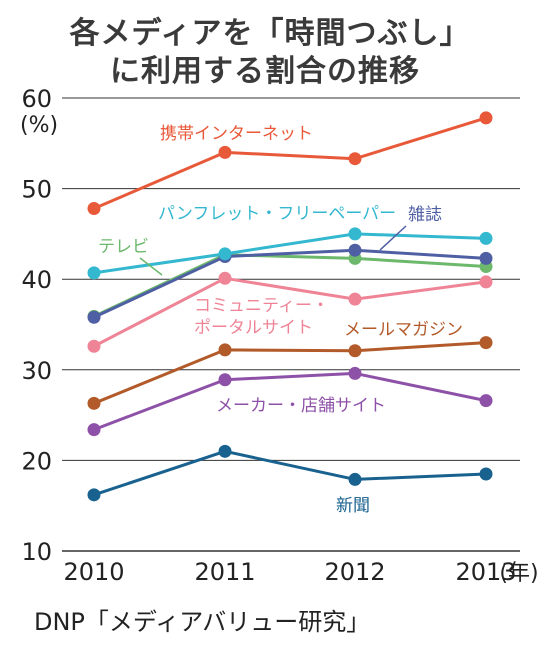 The width and height of the screenshot is (540, 650). Describe the element at coordinates (253, 328) in the screenshot. I see `series-label: ポータルサイト` at that location.